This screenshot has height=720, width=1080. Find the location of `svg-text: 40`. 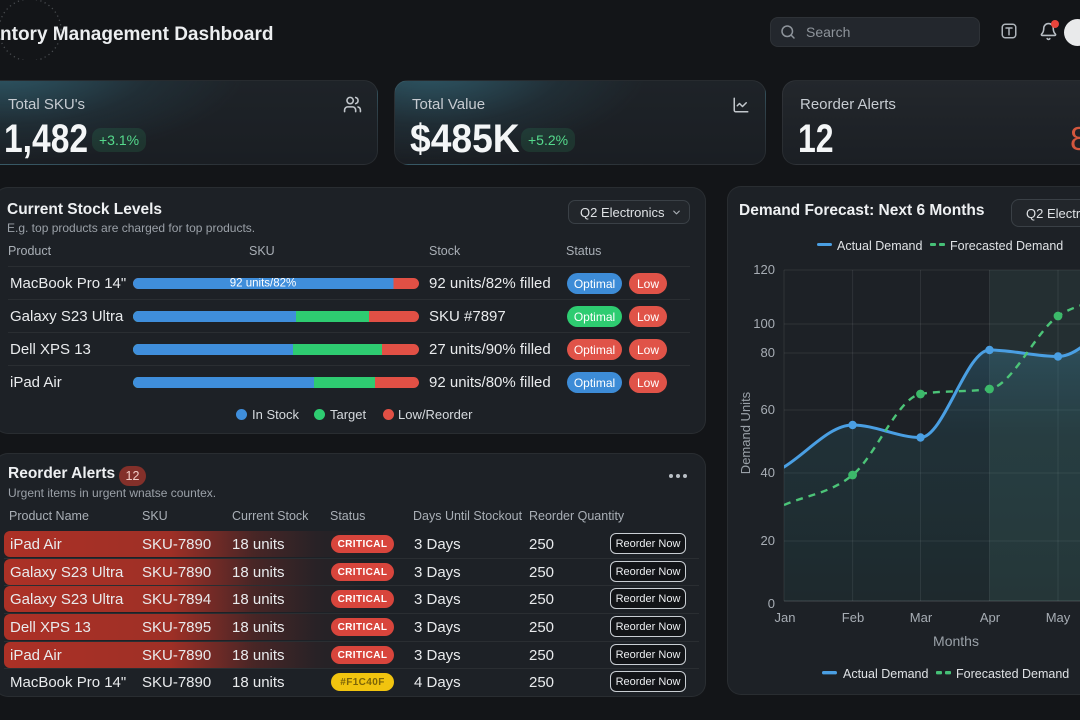

svg-text: 40 is located at coordinates (768, 472).